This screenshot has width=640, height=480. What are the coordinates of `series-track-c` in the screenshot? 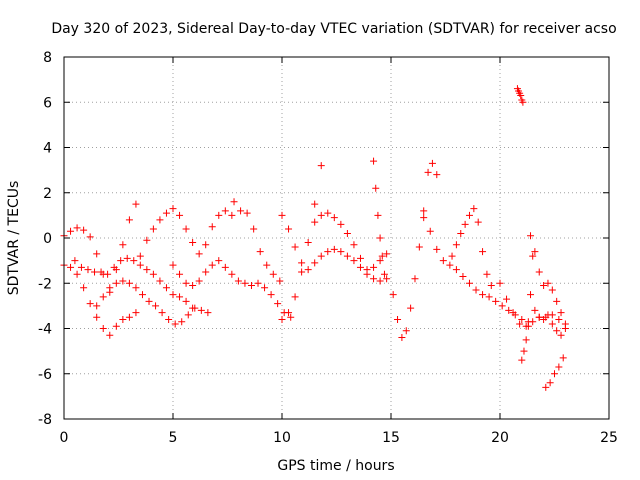 It's located at (134, 283).